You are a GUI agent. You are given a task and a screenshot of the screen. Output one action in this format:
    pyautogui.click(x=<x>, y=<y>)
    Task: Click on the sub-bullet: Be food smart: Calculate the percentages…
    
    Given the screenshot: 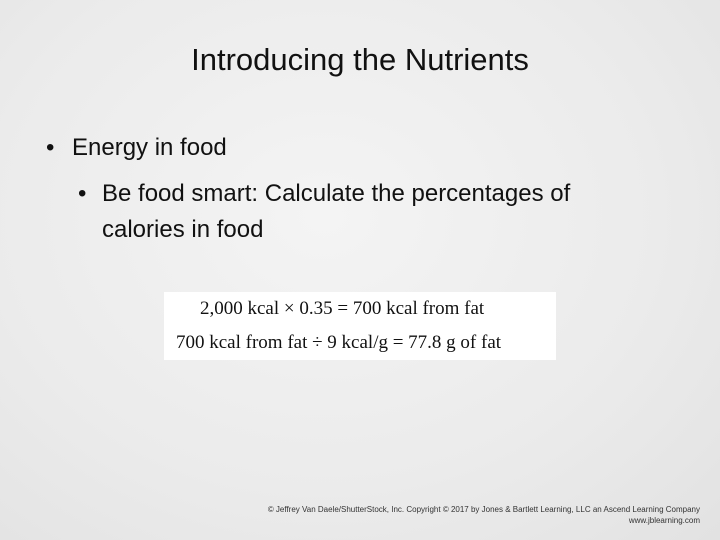 What is the action you would take?
    pyautogui.click(x=362, y=212)
    